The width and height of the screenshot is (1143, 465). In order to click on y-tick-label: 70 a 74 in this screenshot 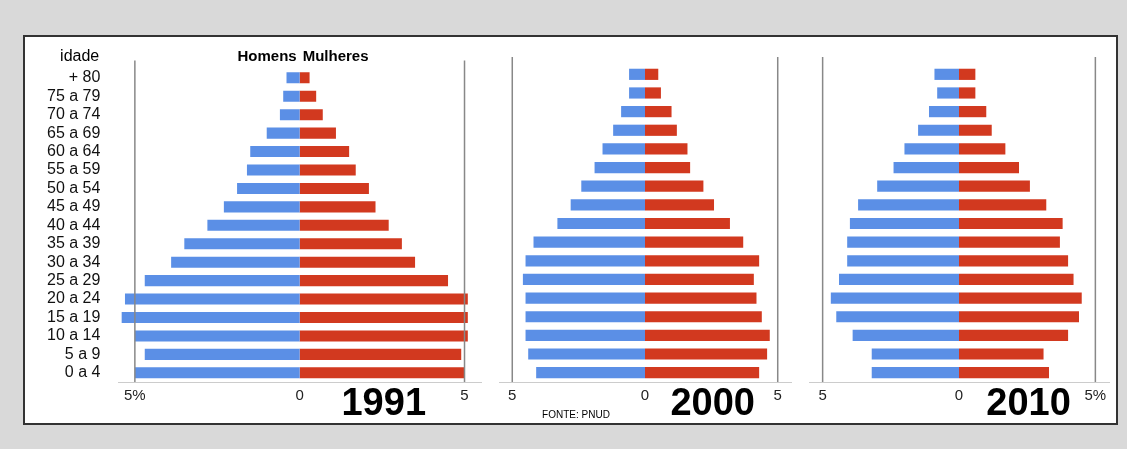, I will do `click(73, 114)`.